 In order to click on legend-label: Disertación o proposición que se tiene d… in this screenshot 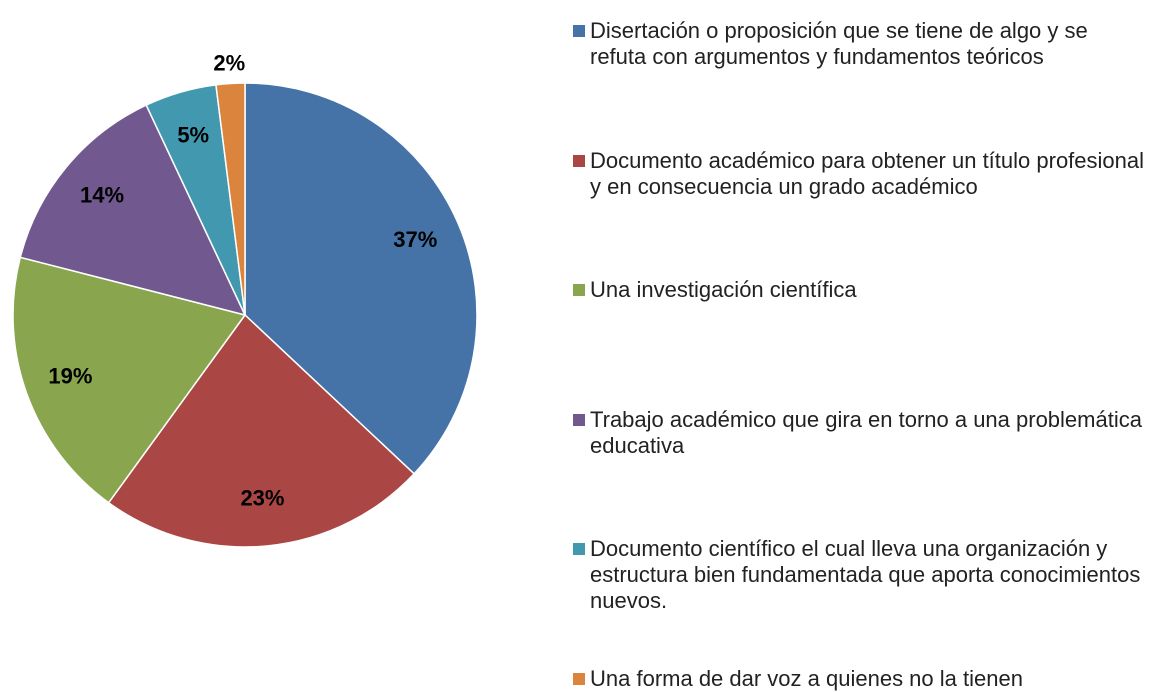, I will do `click(839, 43)`.